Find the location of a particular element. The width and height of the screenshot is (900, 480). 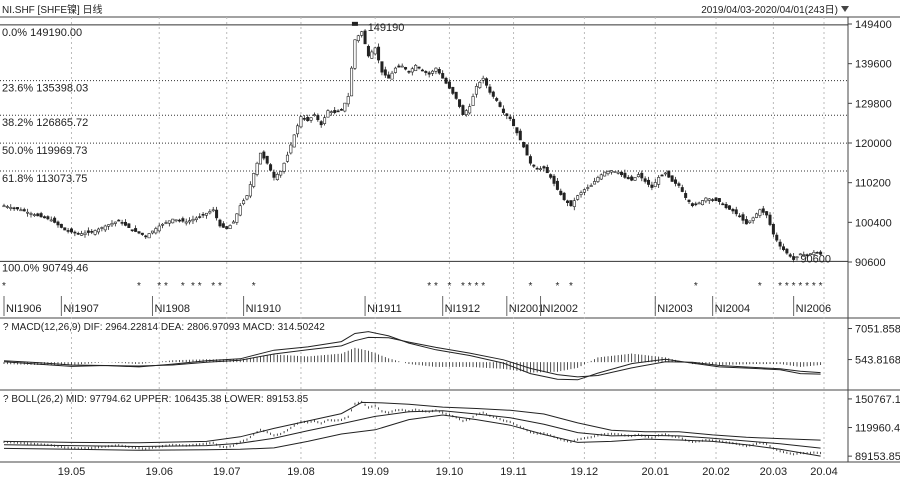

contract-label: NI2002 is located at coordinates (560, 309).